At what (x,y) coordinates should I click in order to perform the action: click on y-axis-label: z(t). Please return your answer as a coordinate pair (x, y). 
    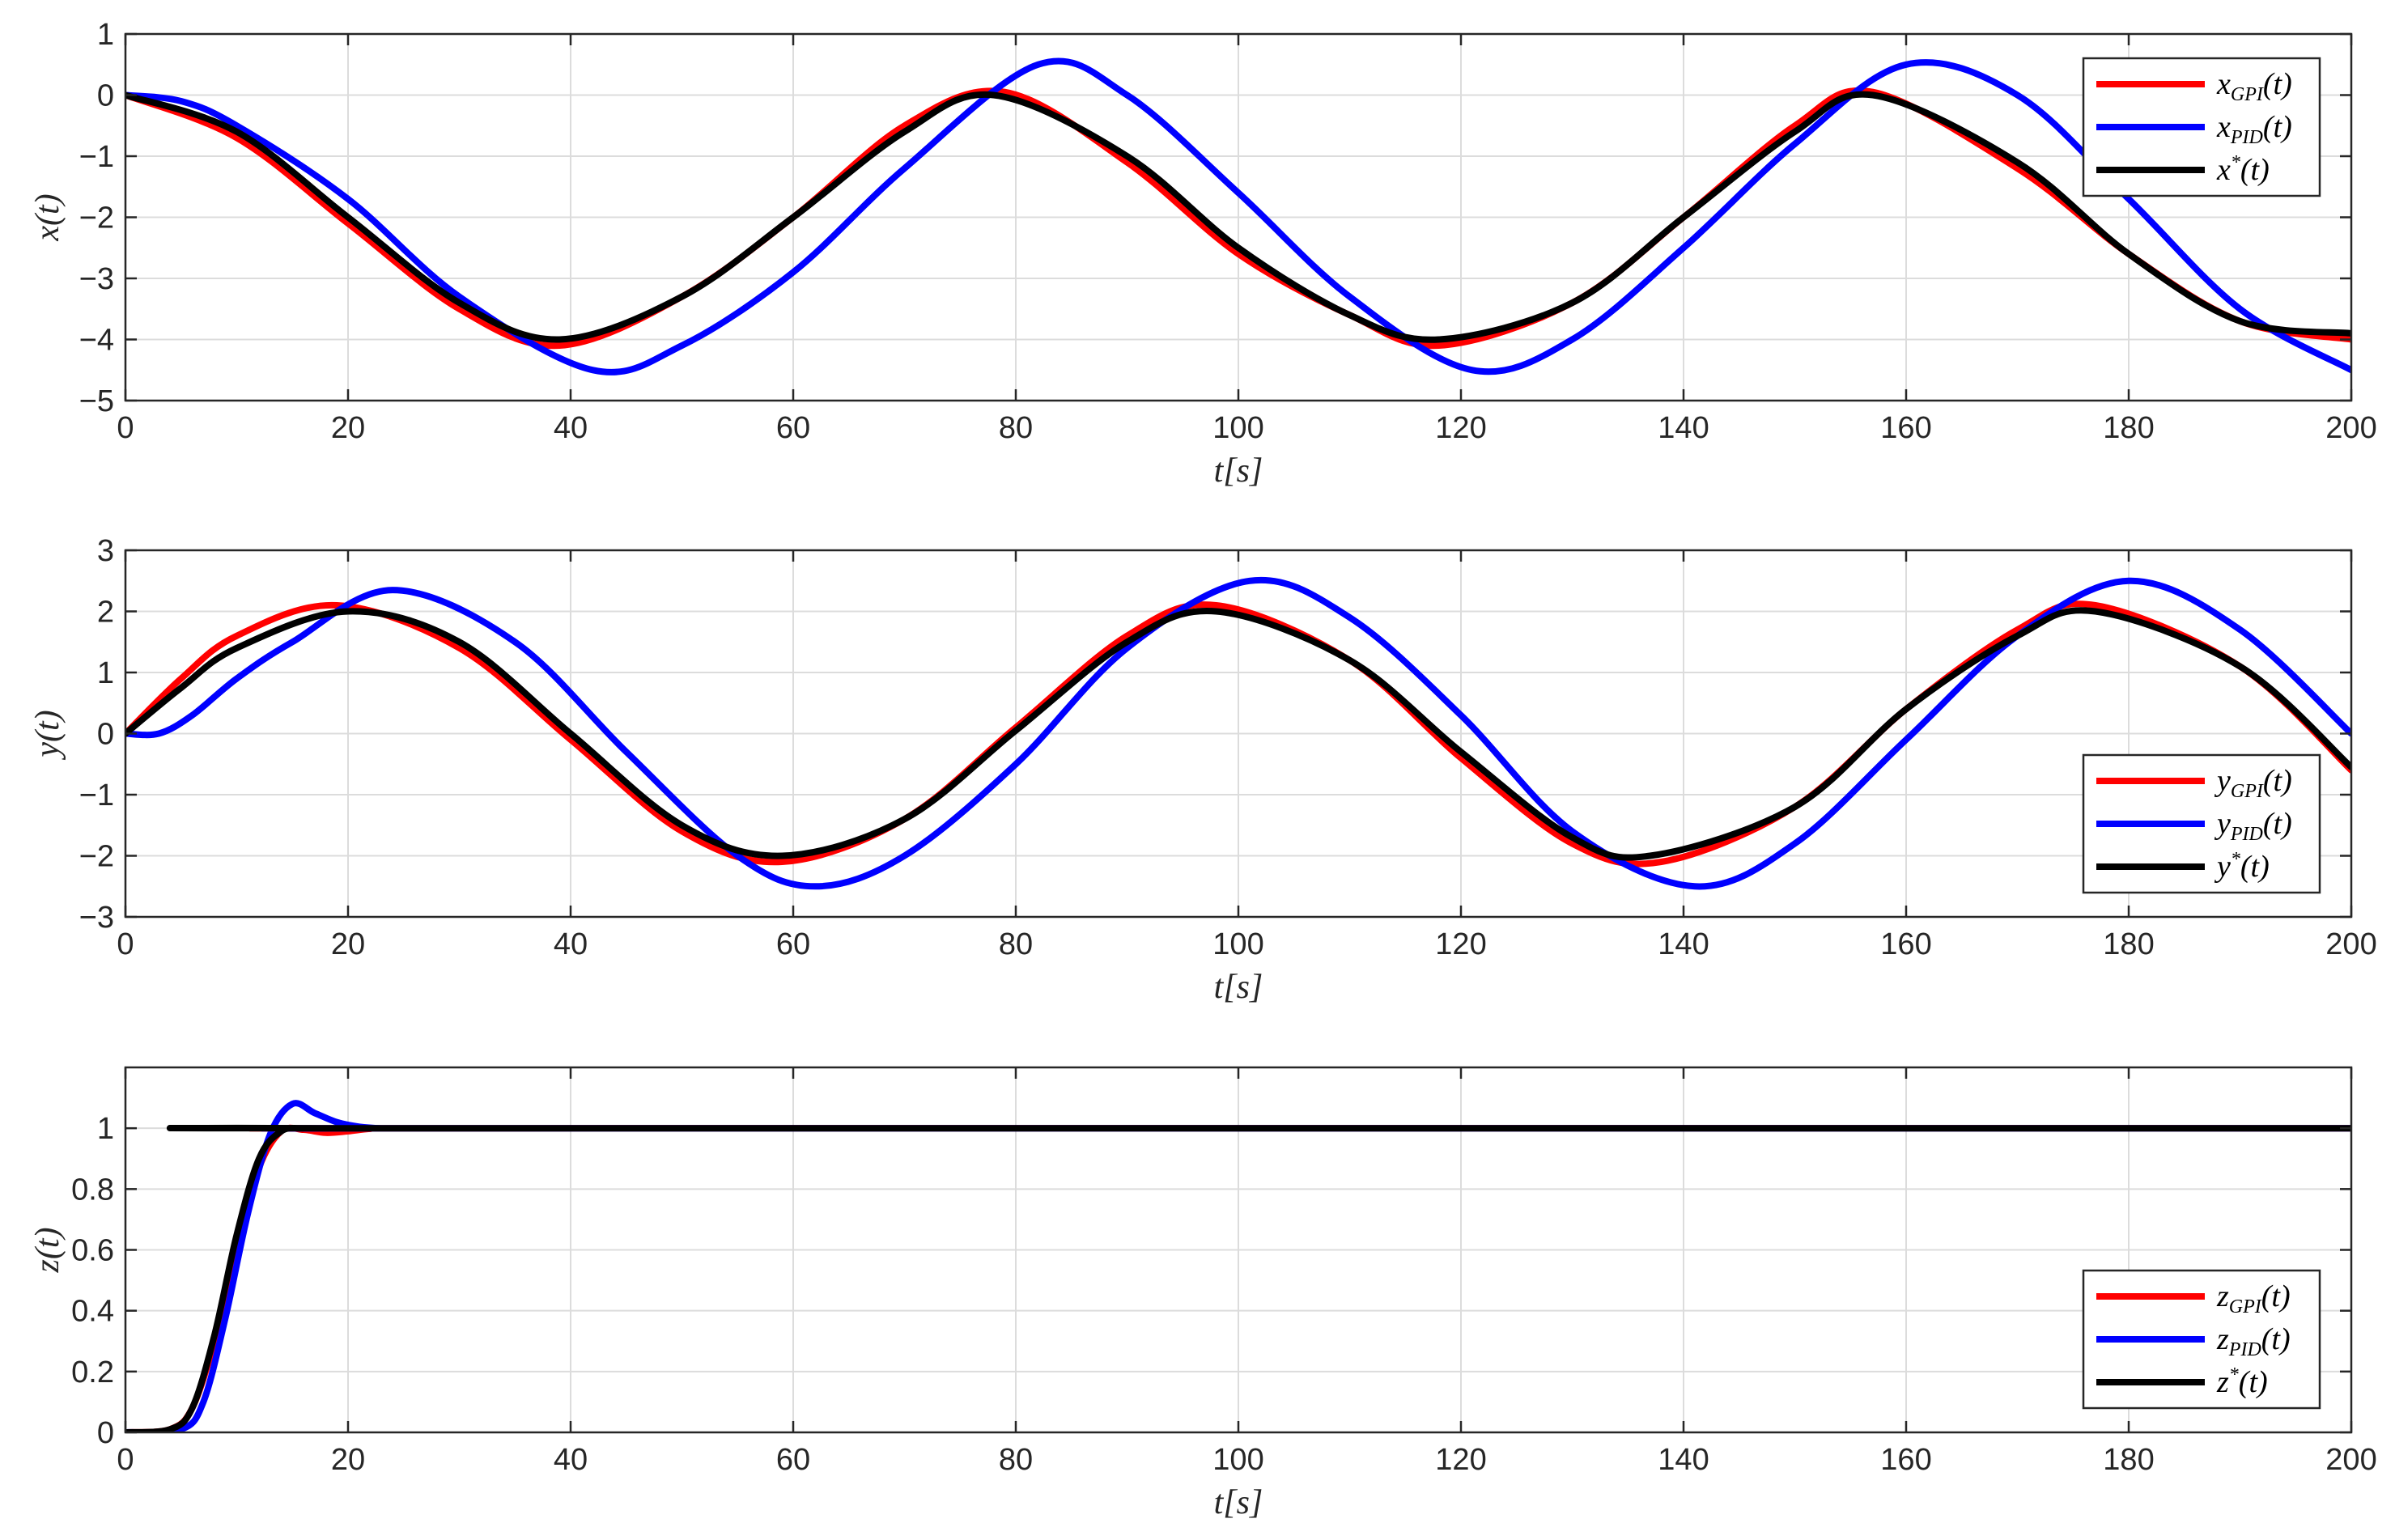
    Looking at the image, I should click on (47, 1251).